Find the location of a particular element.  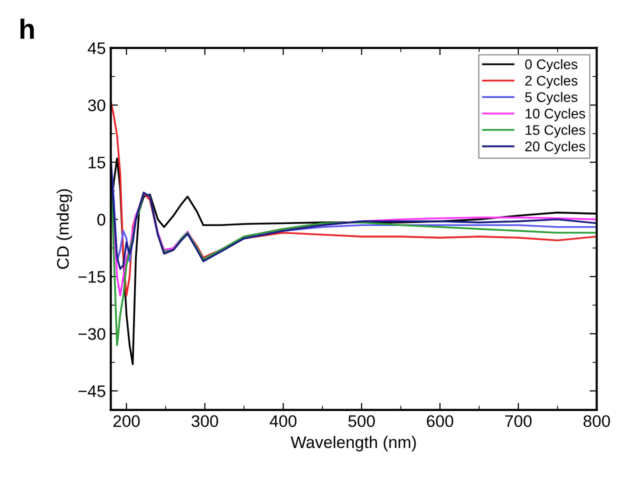

text: h is located at coordinates (27, 28).